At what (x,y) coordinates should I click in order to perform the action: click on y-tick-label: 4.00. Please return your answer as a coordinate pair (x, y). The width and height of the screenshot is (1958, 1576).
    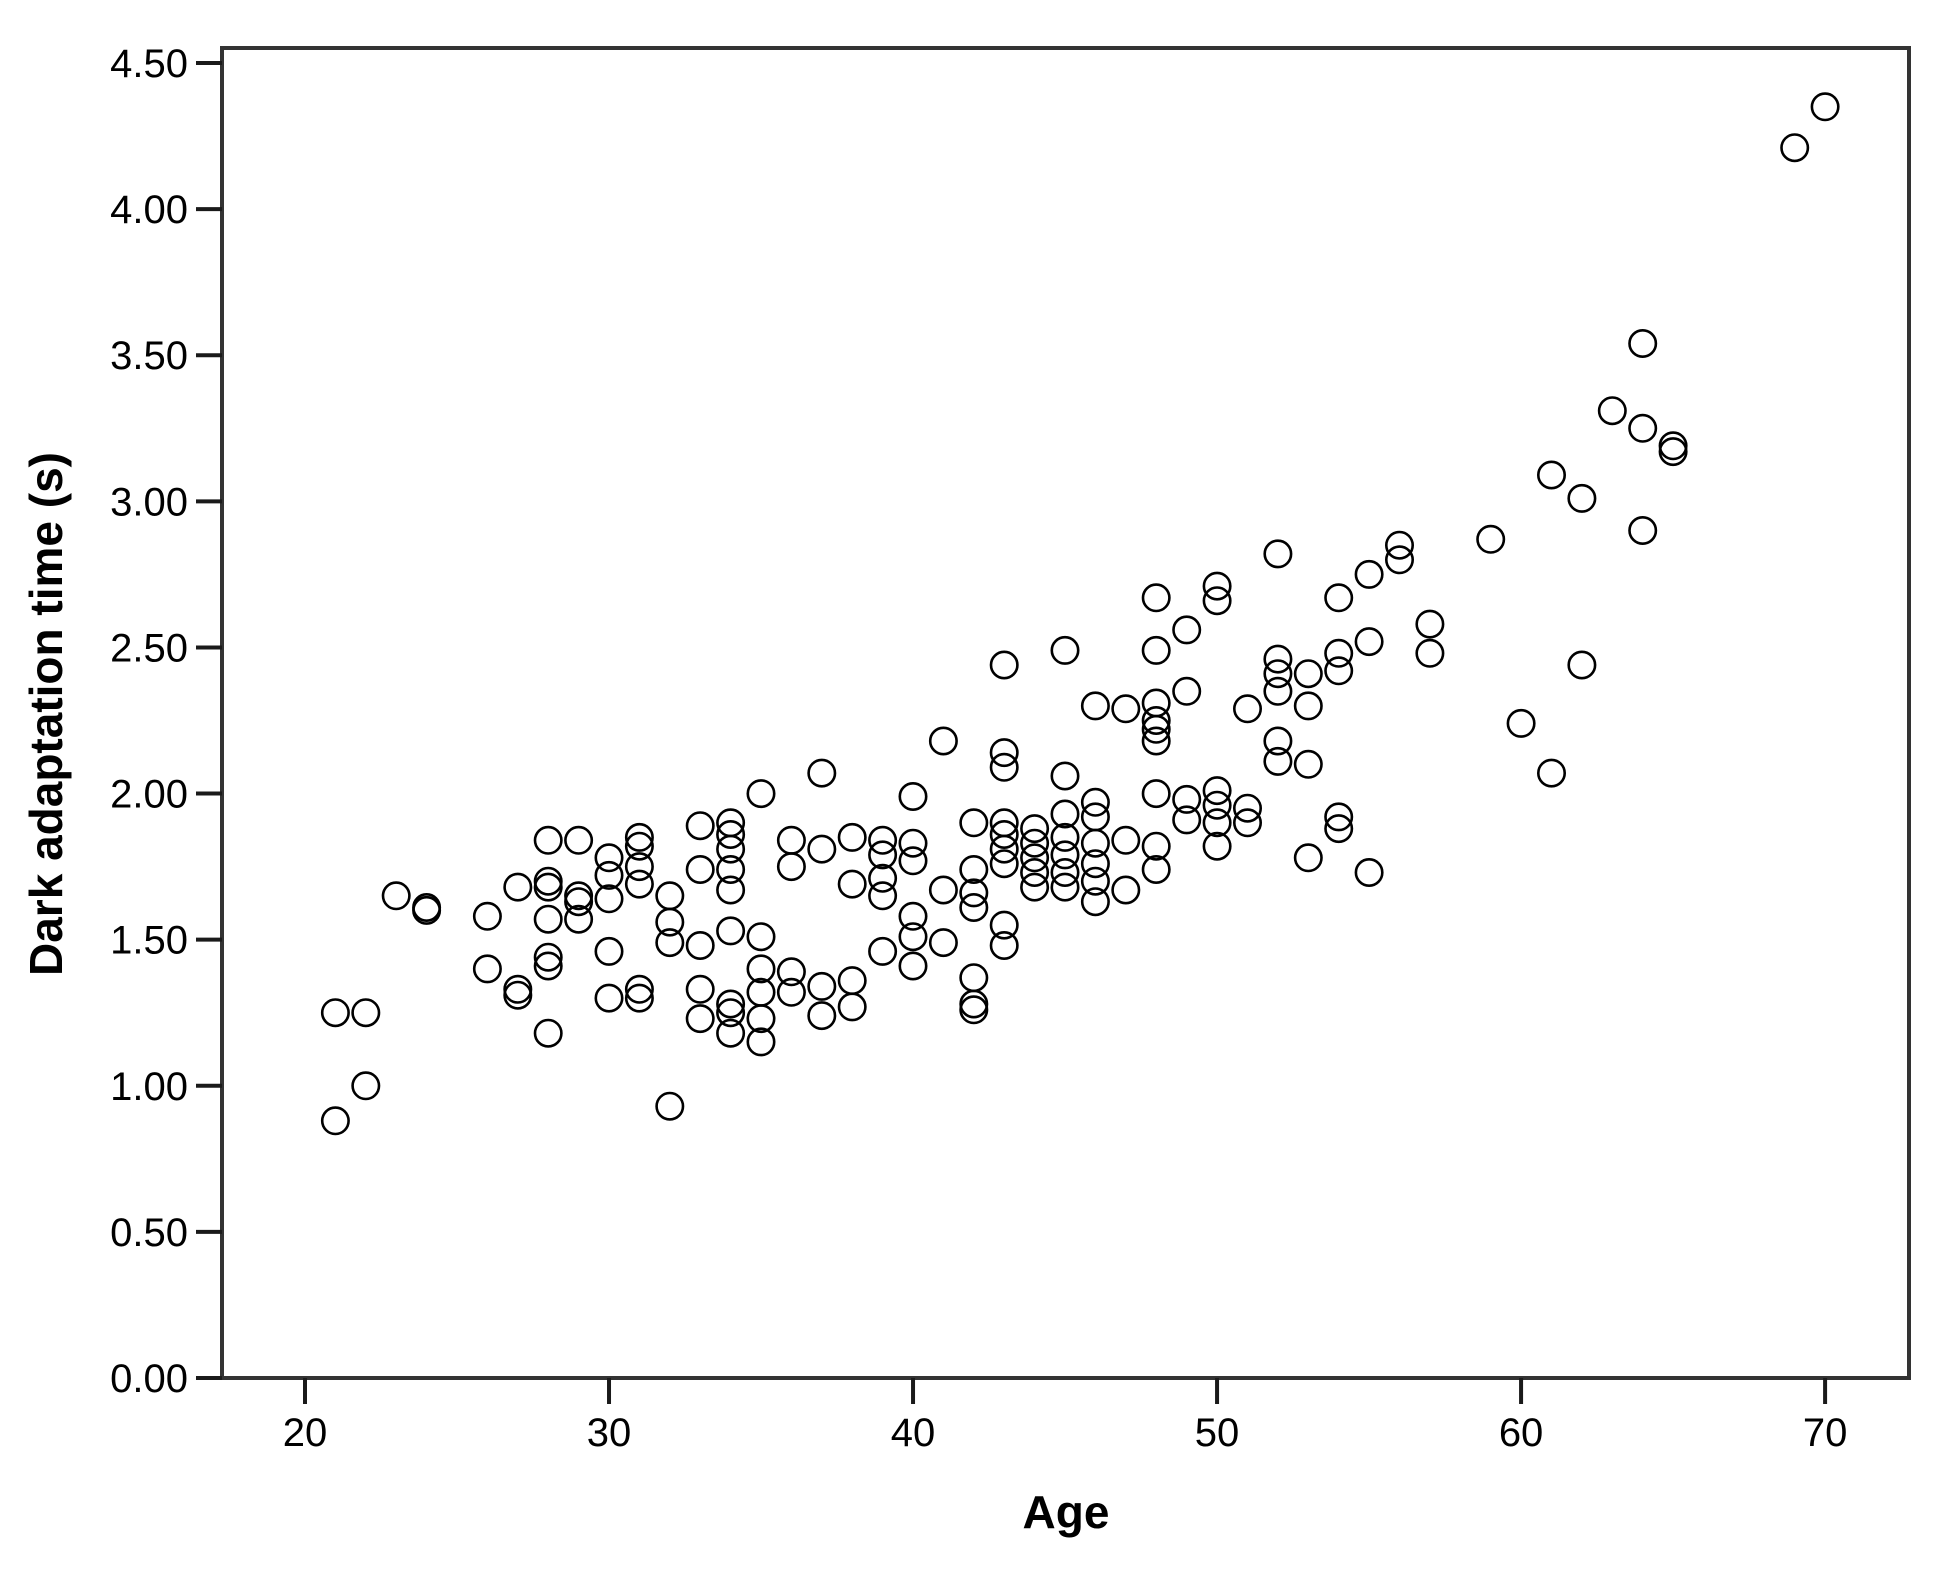
    Looking at the image, I should click on (149, 210).